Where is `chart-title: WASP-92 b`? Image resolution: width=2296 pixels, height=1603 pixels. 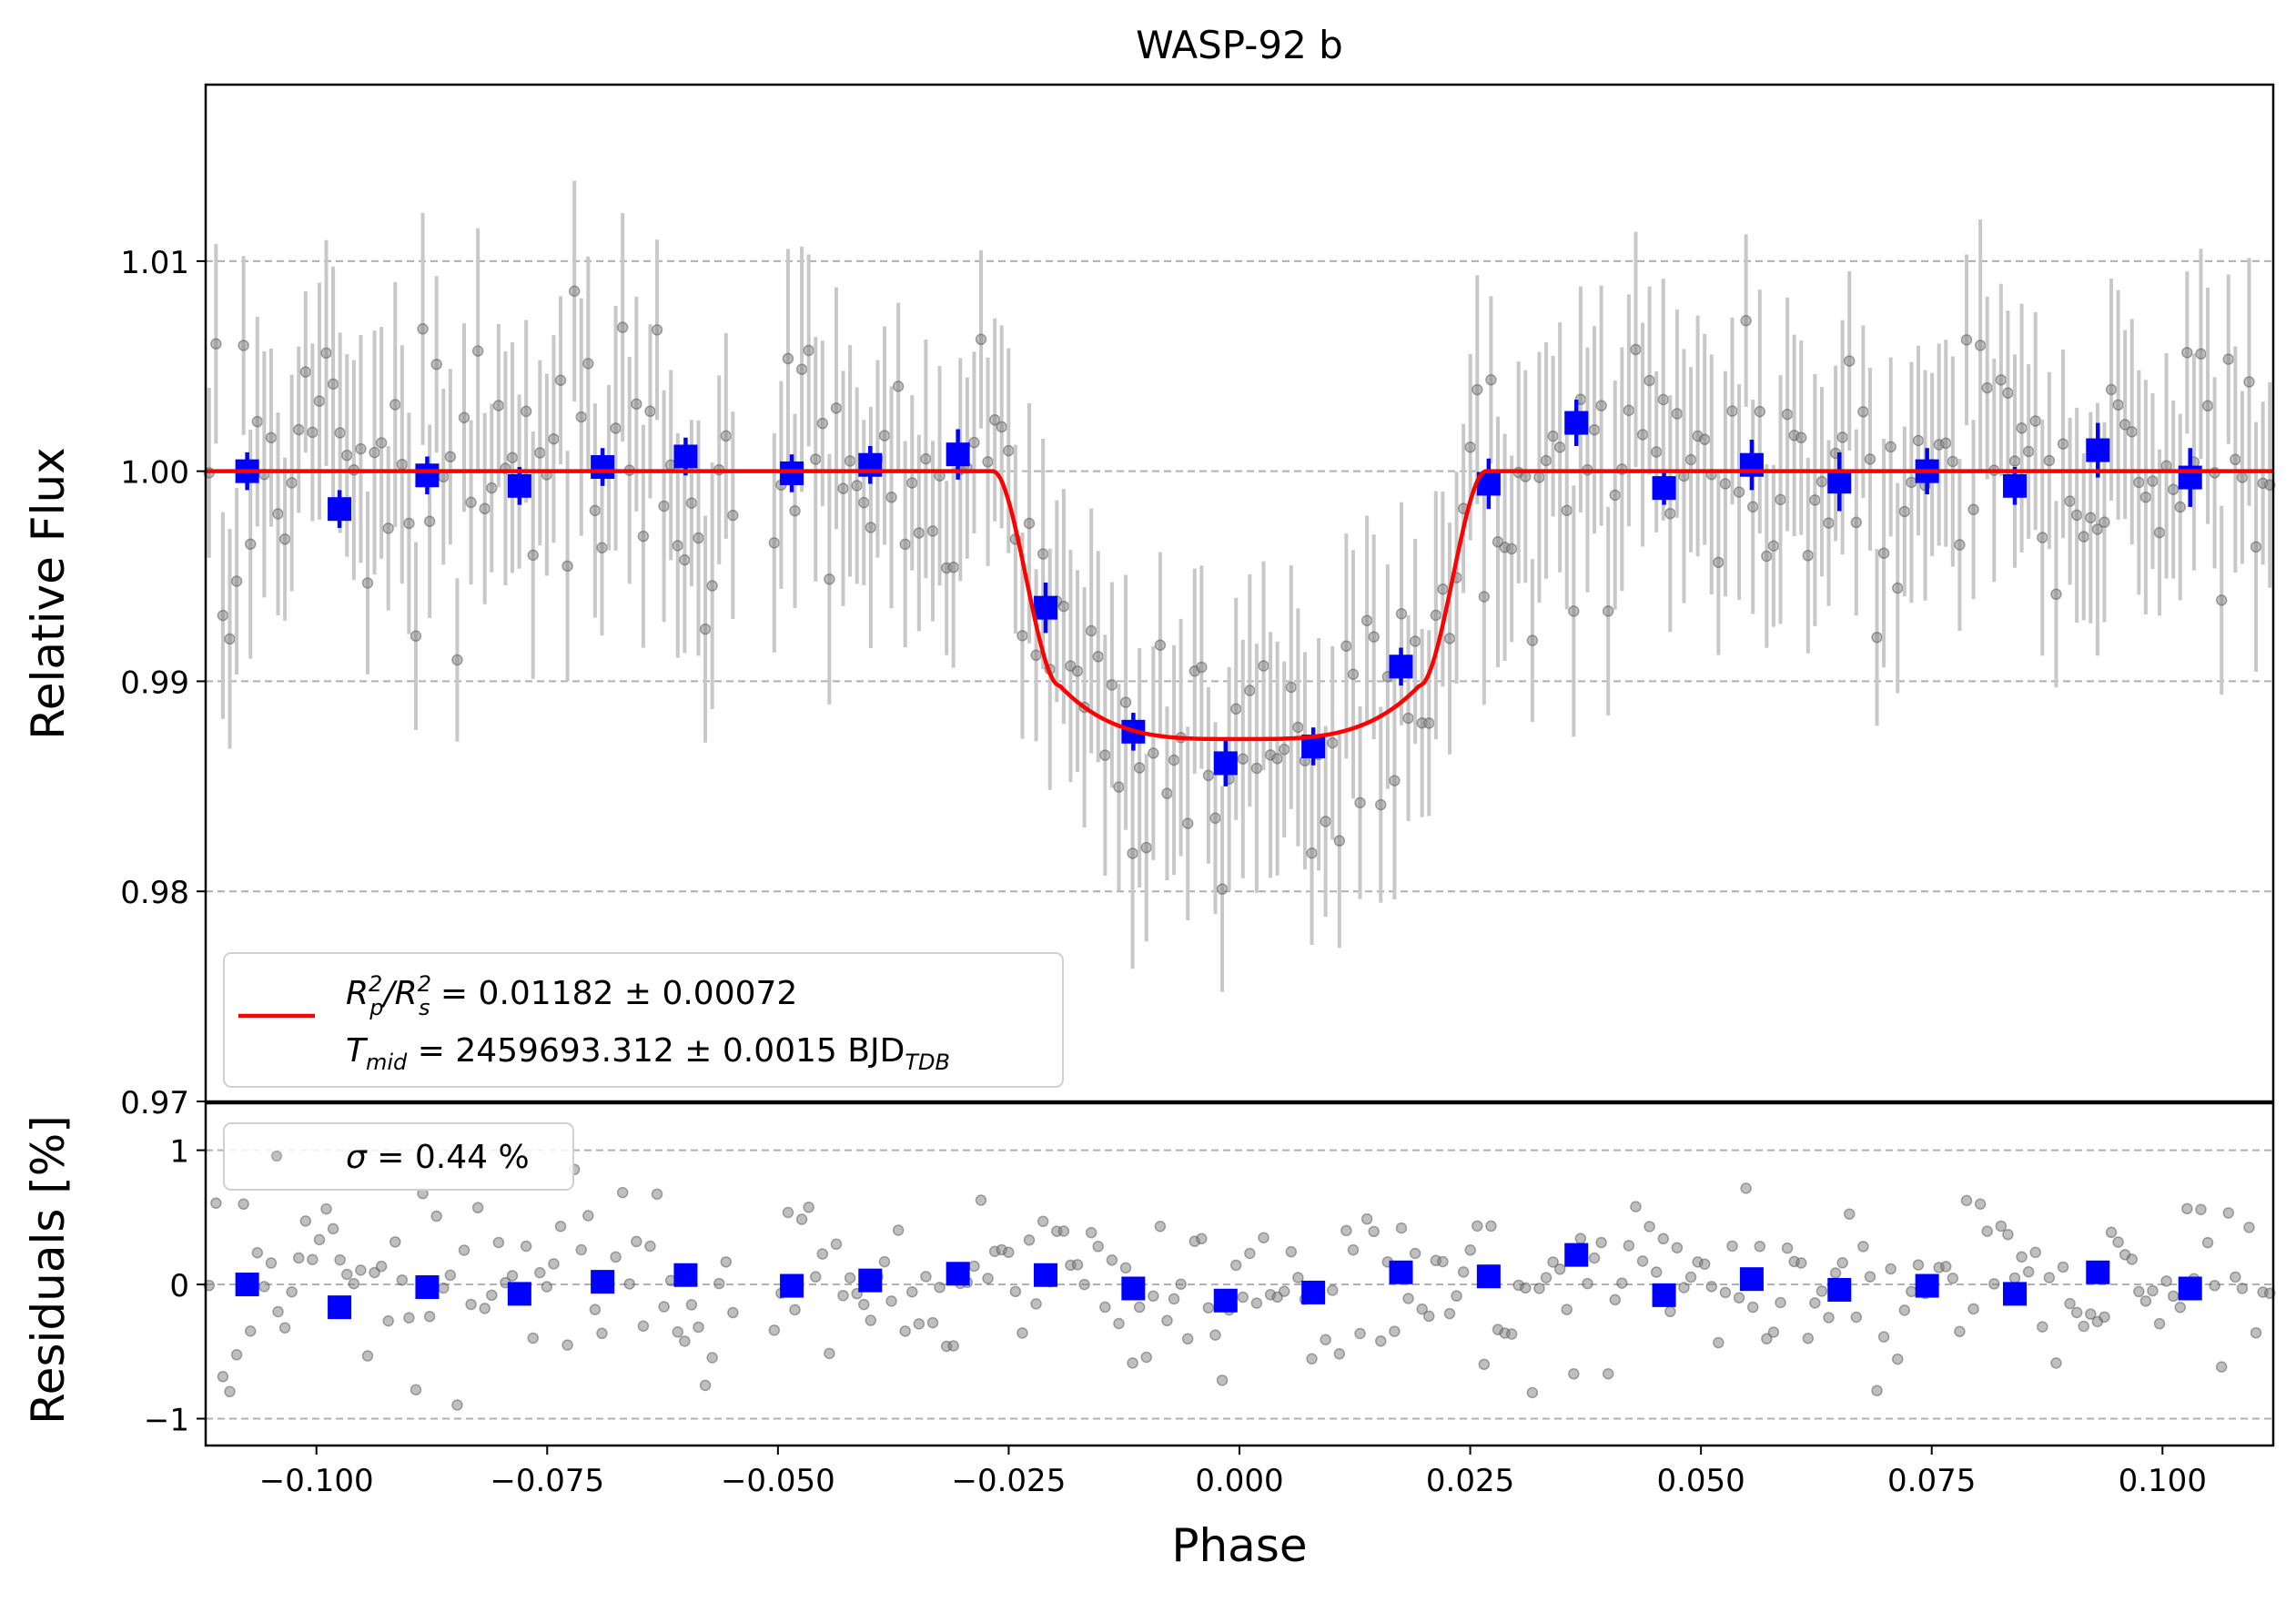
chart-title: WASP-92 b is located at coordinates (1239, 45).